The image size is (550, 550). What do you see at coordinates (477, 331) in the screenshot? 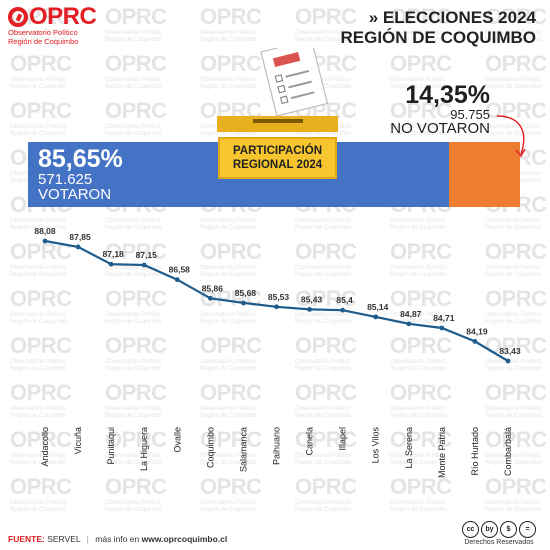
I see `data-label: 84,19` at bounding box center [477, 331].